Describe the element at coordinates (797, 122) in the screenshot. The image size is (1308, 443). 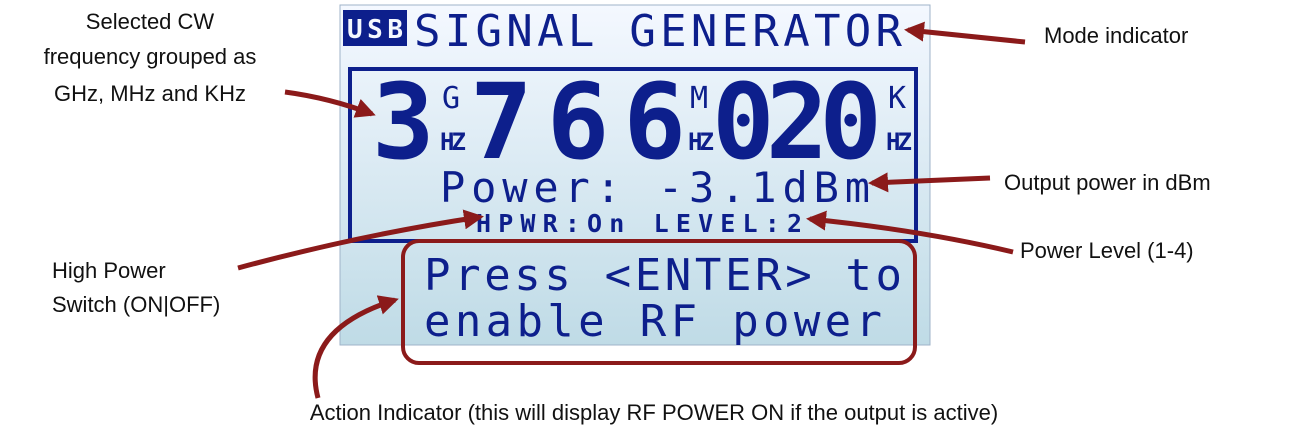
I see `khz-digits: 020` at that location.